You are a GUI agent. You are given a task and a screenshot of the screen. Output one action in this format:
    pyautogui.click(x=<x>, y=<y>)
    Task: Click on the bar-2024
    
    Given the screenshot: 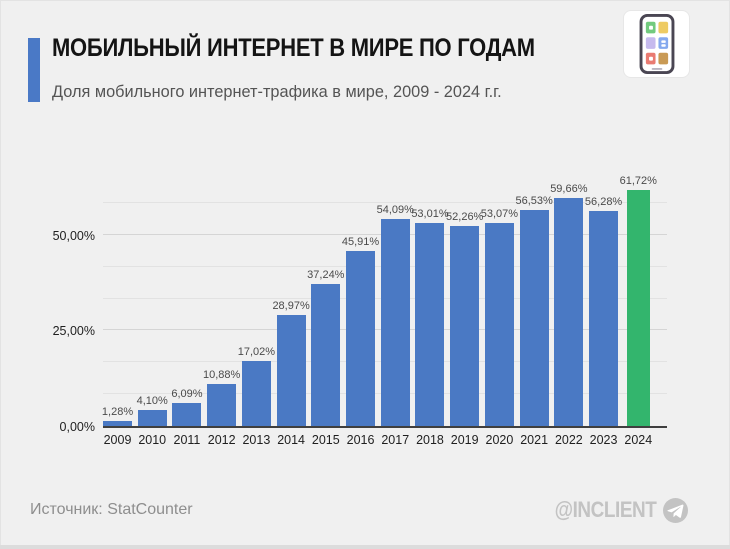 What is the action you would take?
    pyautogui.click(x=638, y=308)
    